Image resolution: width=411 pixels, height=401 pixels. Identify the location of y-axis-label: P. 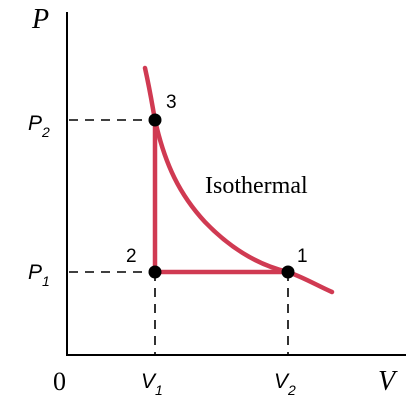
(40, 19).